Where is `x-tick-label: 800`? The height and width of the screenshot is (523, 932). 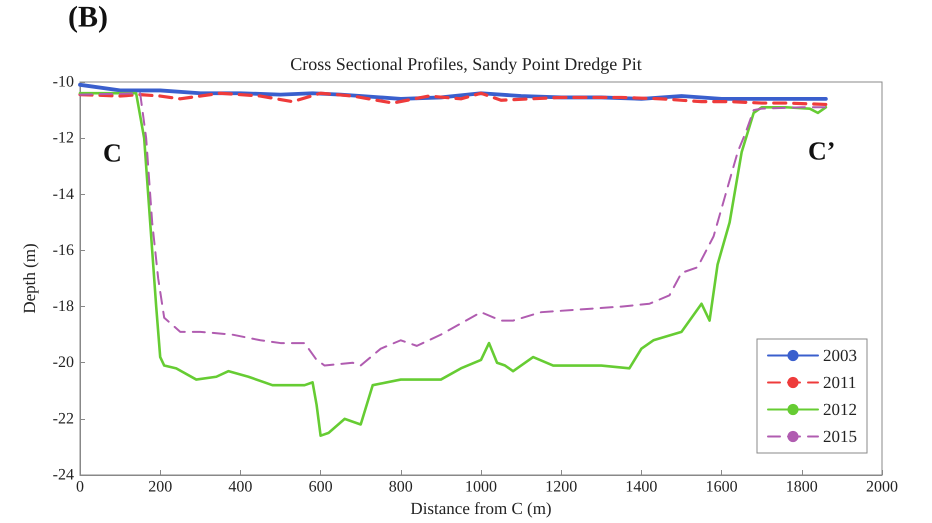
x-tick-label: 800 is located at coordinates (400, 487).